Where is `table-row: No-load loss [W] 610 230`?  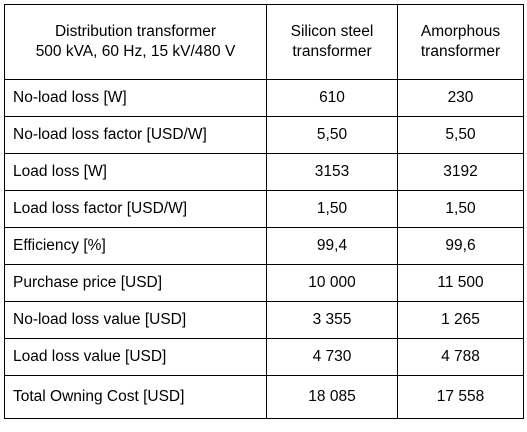 table-row: No-load loss [W] 610 230 is located at coordinates (264, 98).